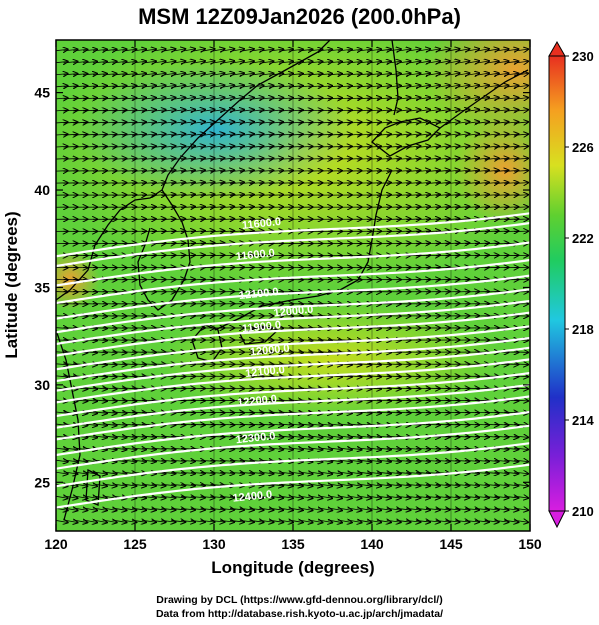 The image size is (599, 625). What do you see at coordinates (215, 130) in the screenshot?
I see `field-cool-region` at bounding box center [215, 130].